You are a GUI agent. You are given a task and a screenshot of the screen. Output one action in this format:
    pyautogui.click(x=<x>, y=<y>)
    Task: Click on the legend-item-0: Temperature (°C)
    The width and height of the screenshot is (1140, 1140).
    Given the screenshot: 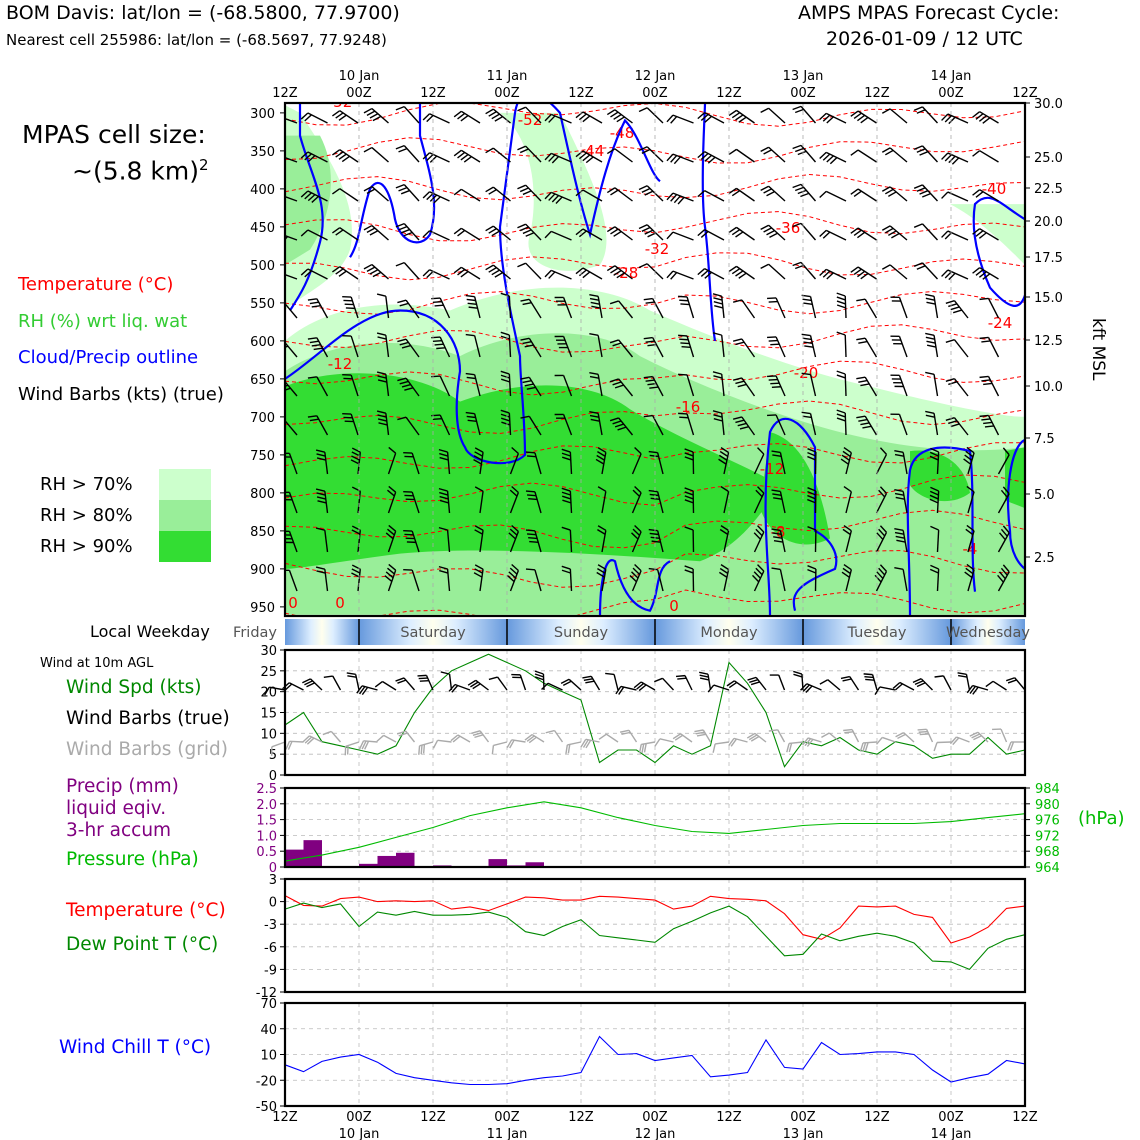 What is the action you would take?
    pyautogui.click(x=96, y=284)
    